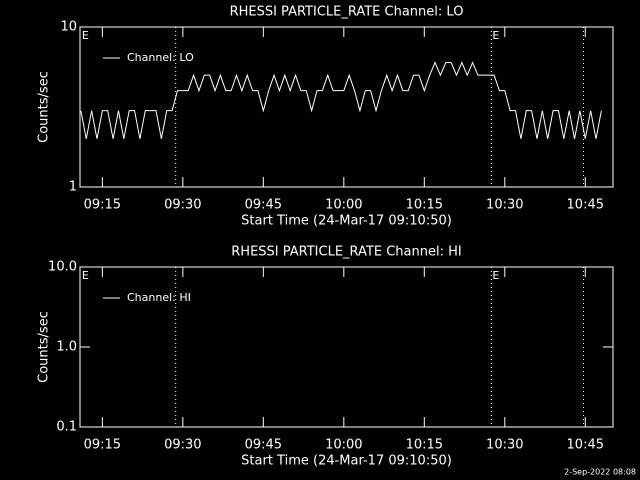  What do you see at coordinates (66, 427) in the screenshot?
I see `y-tick-label: 0.1` at bounding box center [66, 427].